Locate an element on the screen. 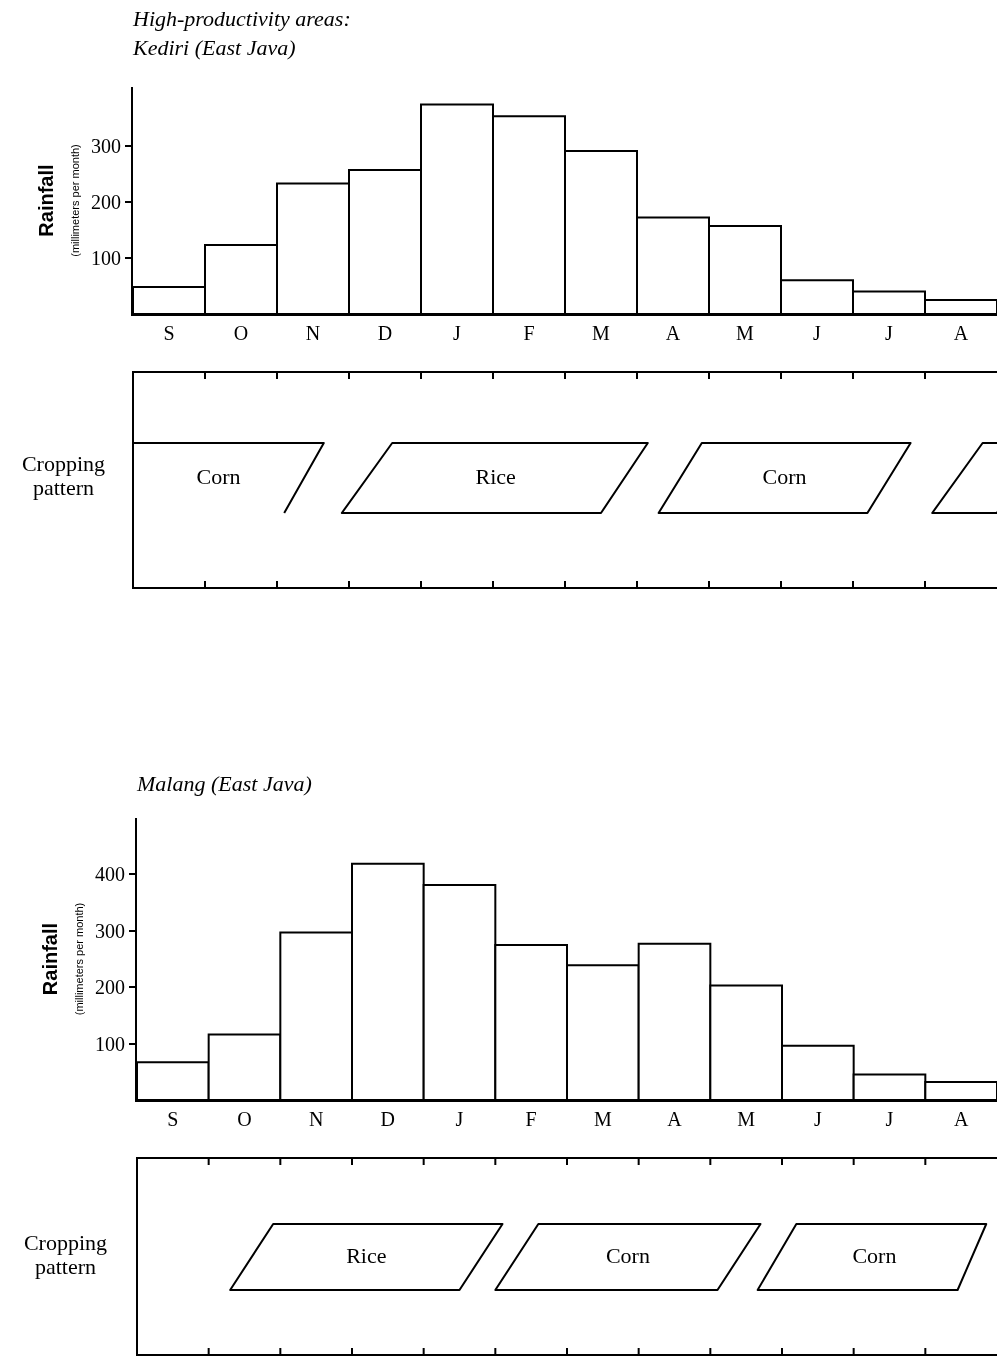 The height and width of the screenshot is (1362, 997). chart-subtitle: Kediri (East Java) is located at coordinates (214, 47).